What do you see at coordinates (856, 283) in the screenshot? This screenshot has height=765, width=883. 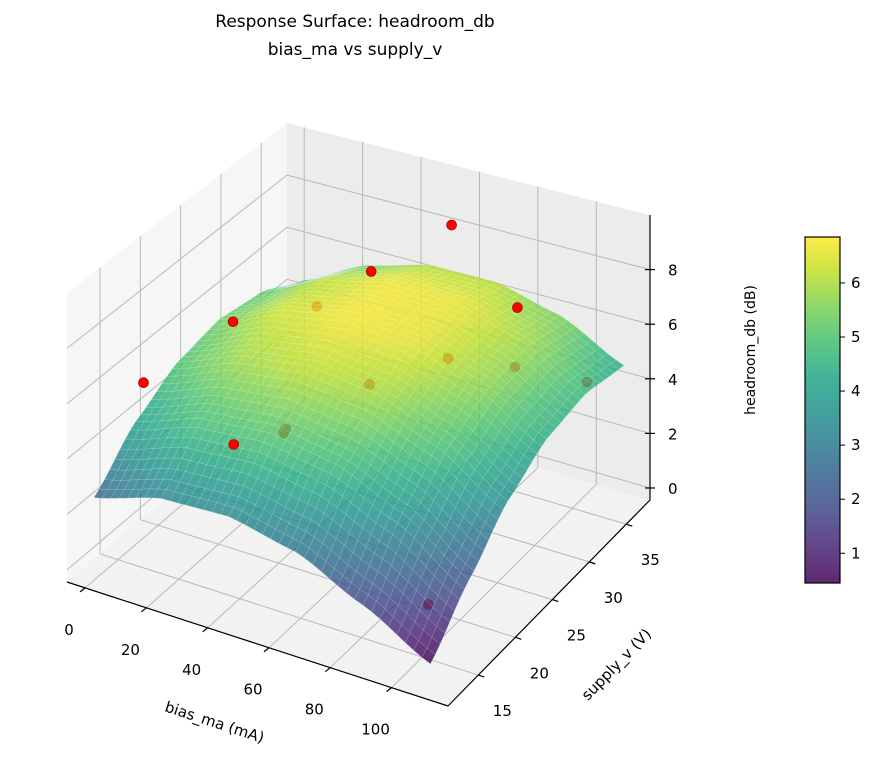 I see `colorbar-tick-label: 6` at bounding box center [856, 283].